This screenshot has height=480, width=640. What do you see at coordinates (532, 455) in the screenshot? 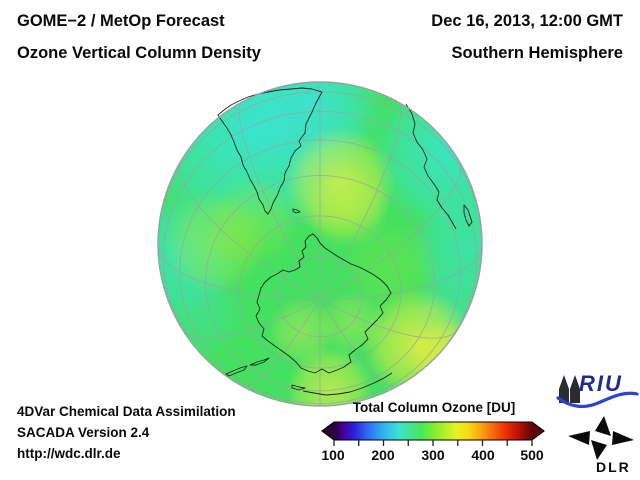
I see `colorbar-tick-label-500: 500` at bounding box center [532, 455].